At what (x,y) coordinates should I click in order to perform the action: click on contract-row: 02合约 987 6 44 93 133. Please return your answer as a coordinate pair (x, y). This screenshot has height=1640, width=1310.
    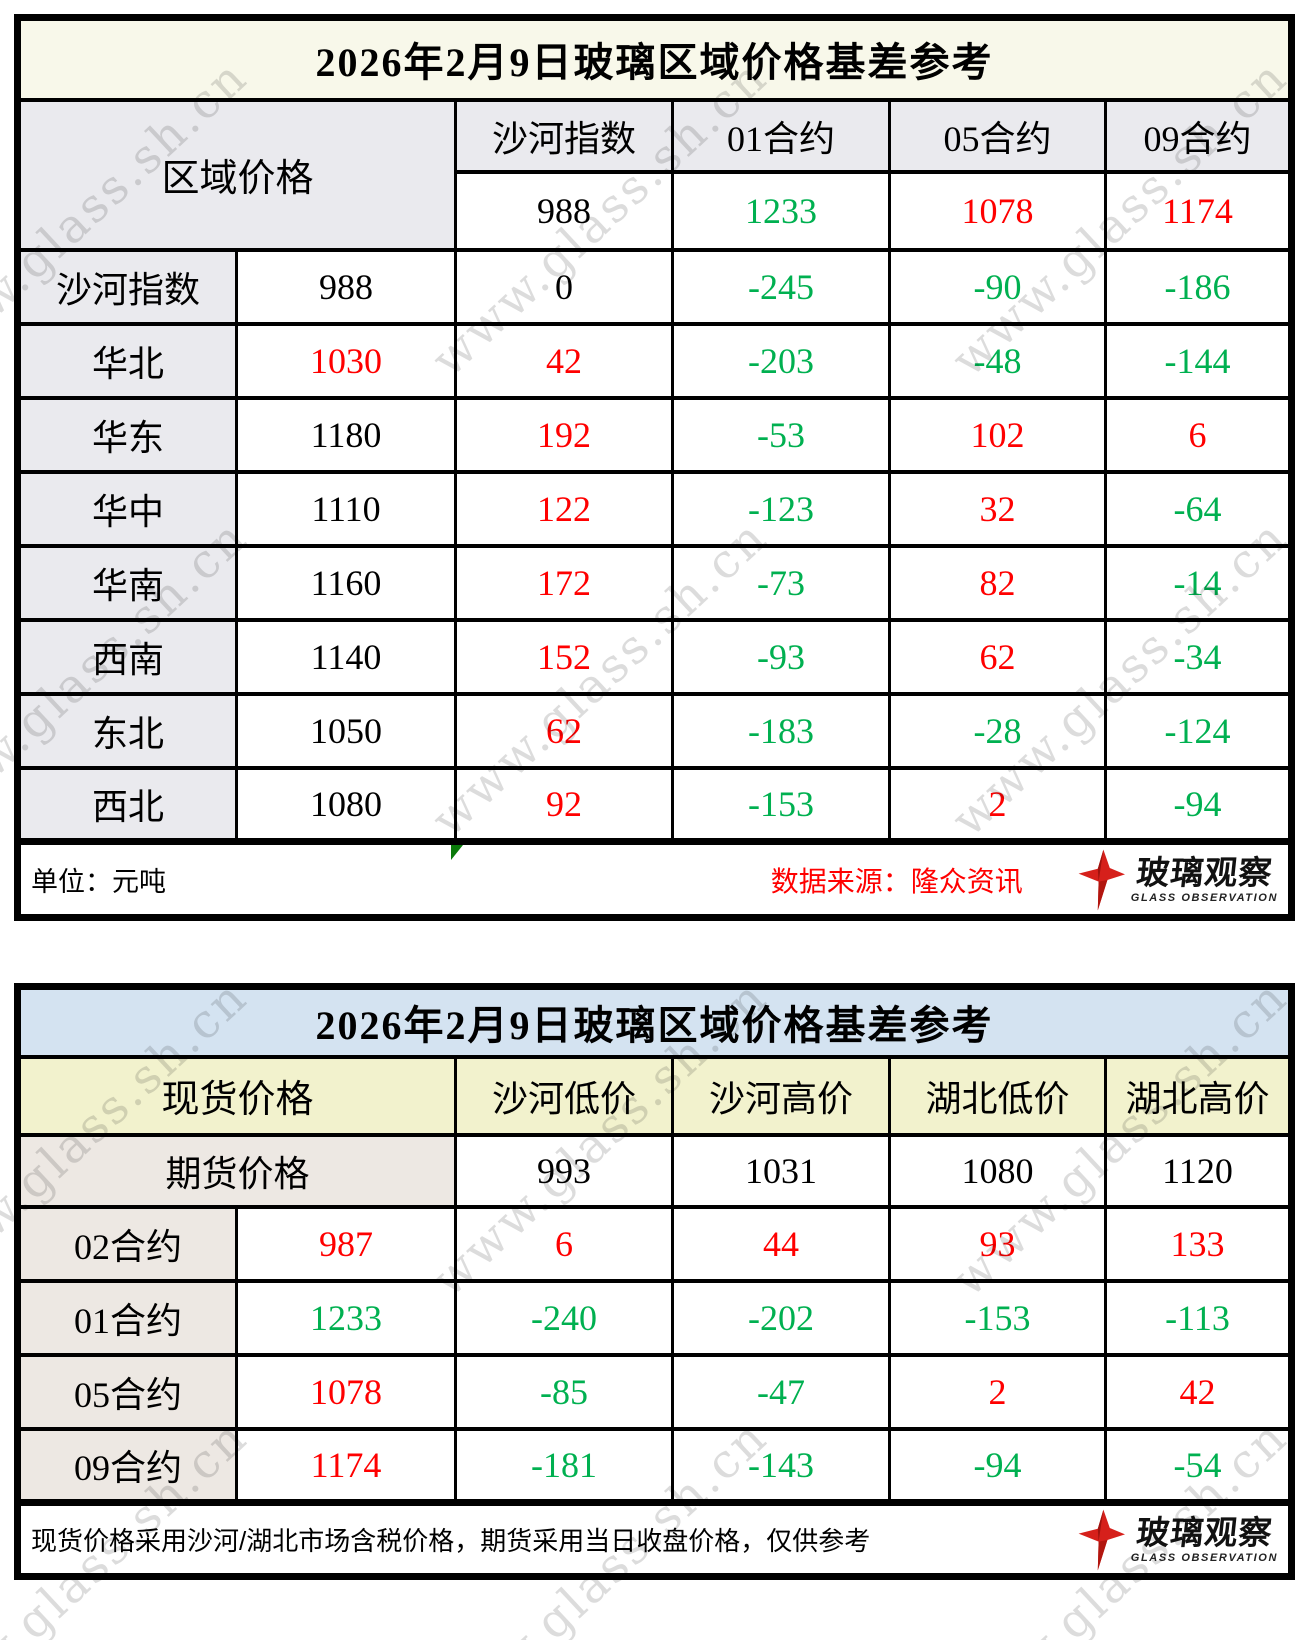
    Looking at the image, I should click on (654, 1243).